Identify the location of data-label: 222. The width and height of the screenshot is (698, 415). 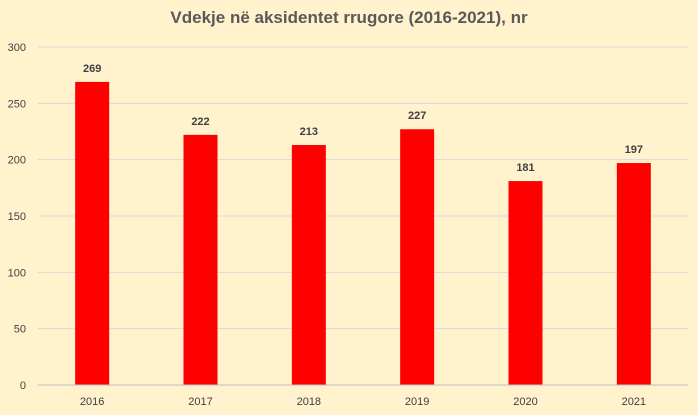
(200, 122).